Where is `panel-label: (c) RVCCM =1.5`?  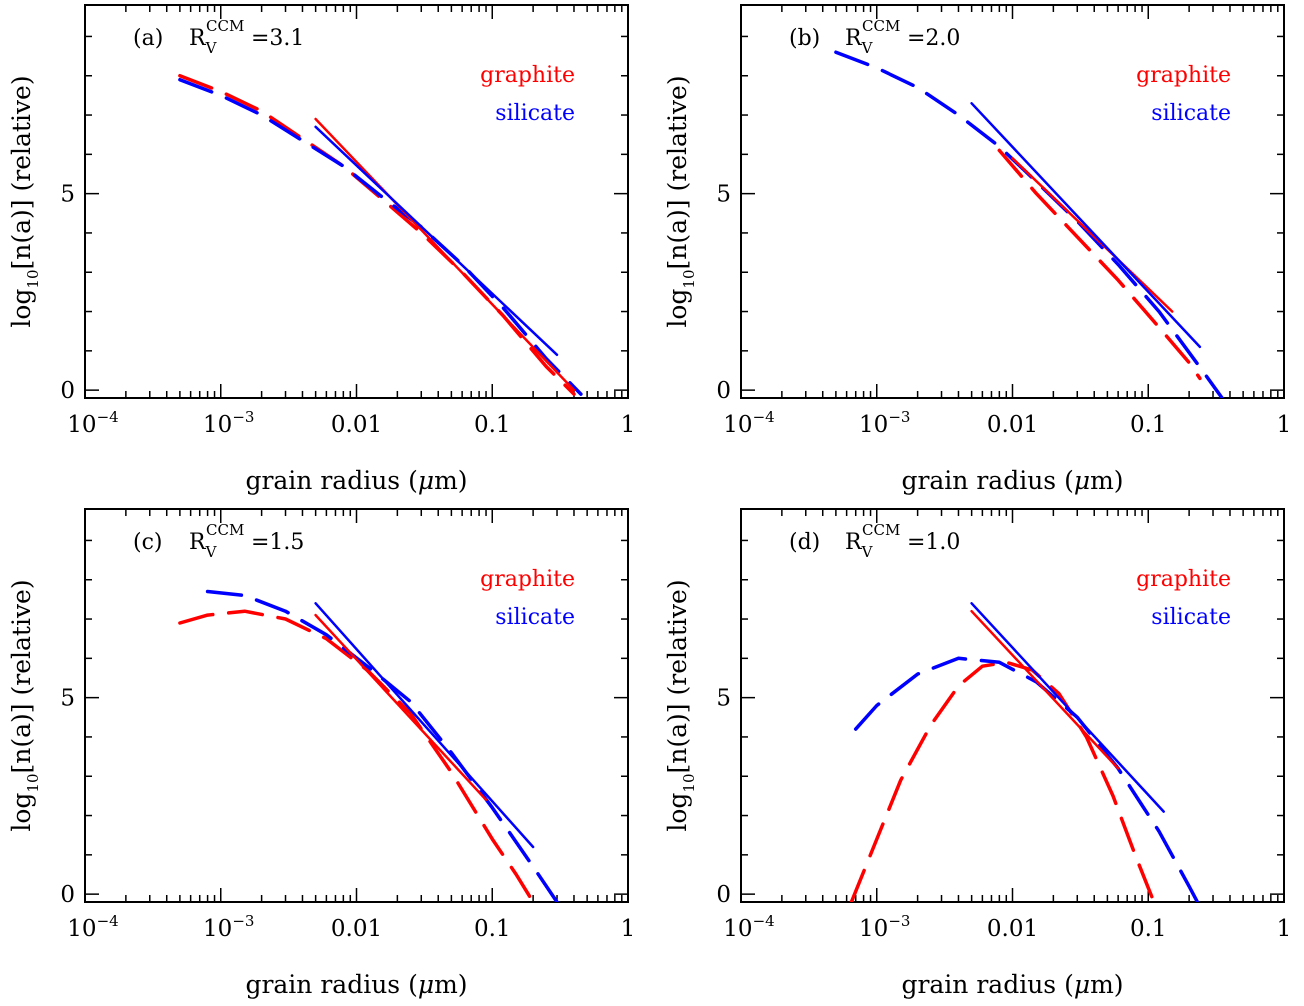 panel-label: (c) RVCCM =1.5 is located at coordinates (218, 541).